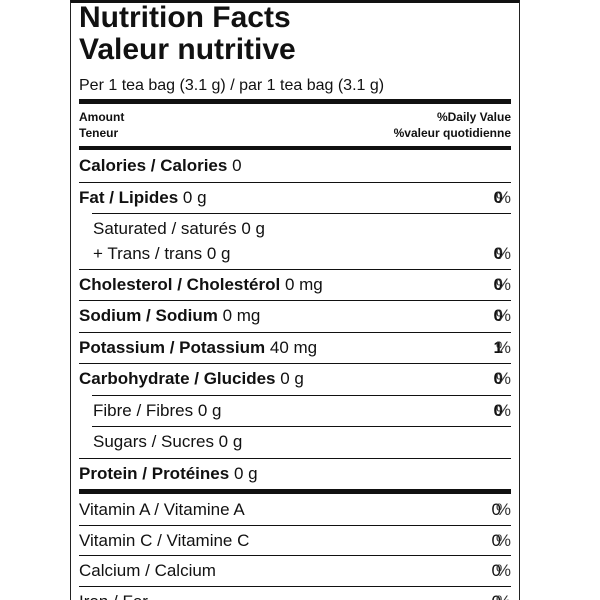 The width and height of the screenshot is (600, 600). I want to click on nutrient-row: Sodium / Sodium 0 mg, so click(169, 316).